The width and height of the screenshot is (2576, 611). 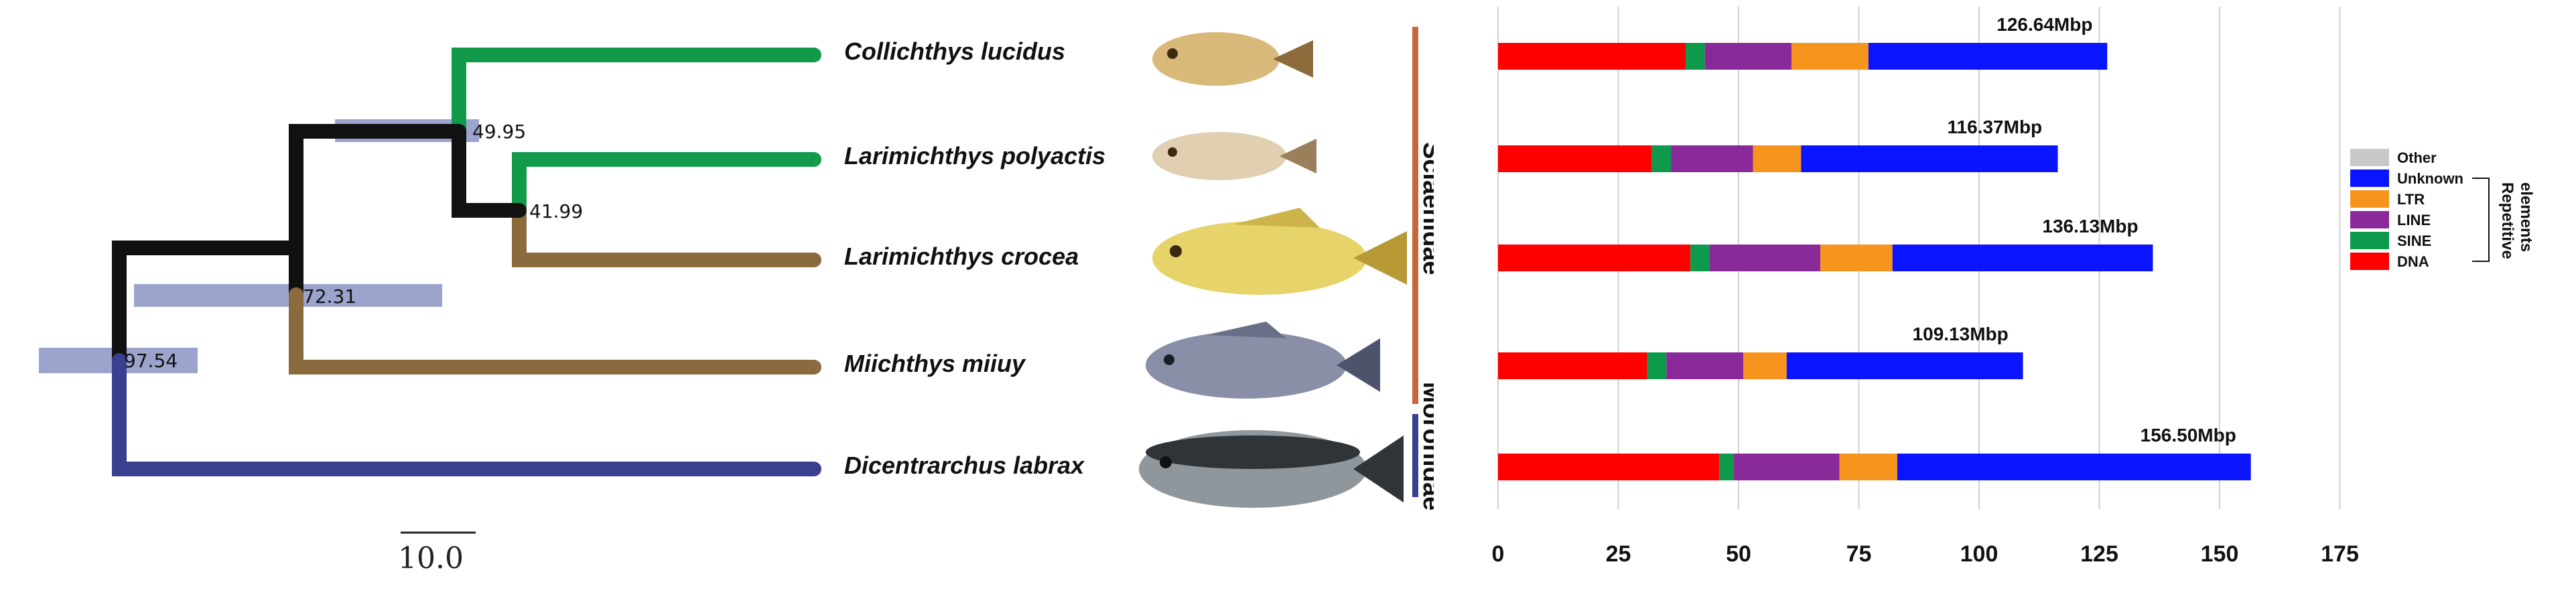 I want to click on branch-miiuy, so click(x=555, y=331).